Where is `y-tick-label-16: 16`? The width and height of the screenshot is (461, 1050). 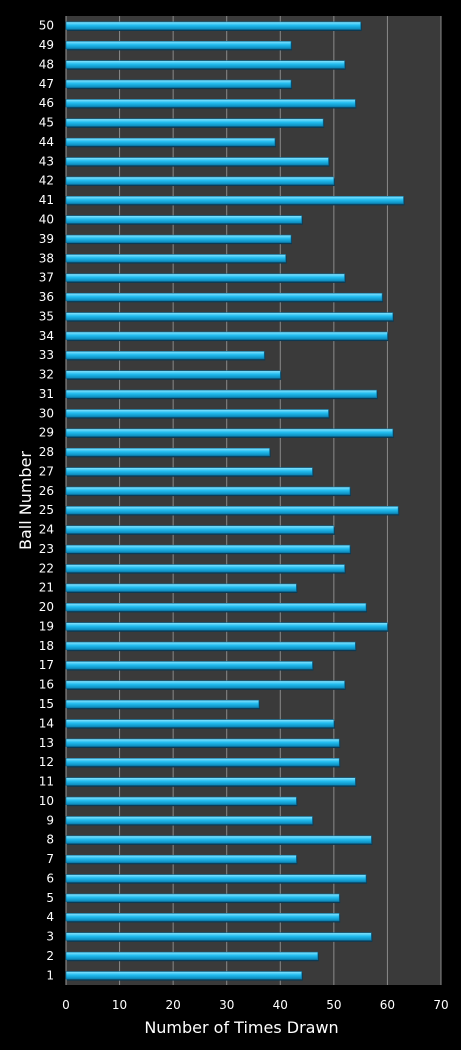
y-tick-label-16: 16 is located at coordinates (46, 685).